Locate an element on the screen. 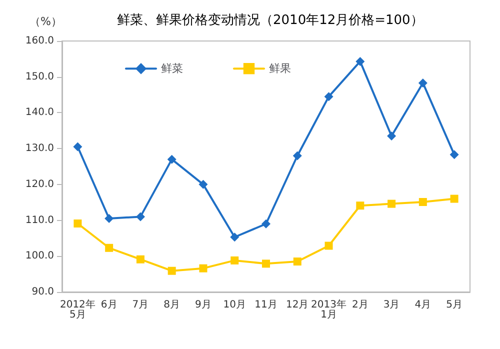 The height and width of the screenshot is (349, 500). x-tick-label: 4月 is located at coordinates (423, 305).